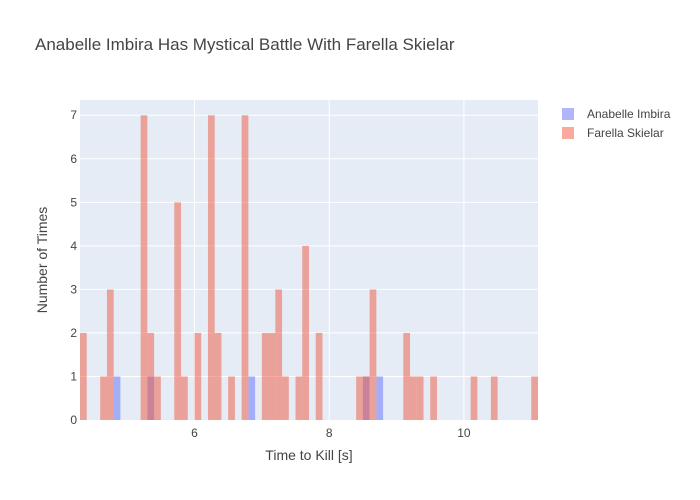 Image resolution: width=700 pixels, height=500 pixels. I want to click on y-tick-label: 5, so click(73, 202).